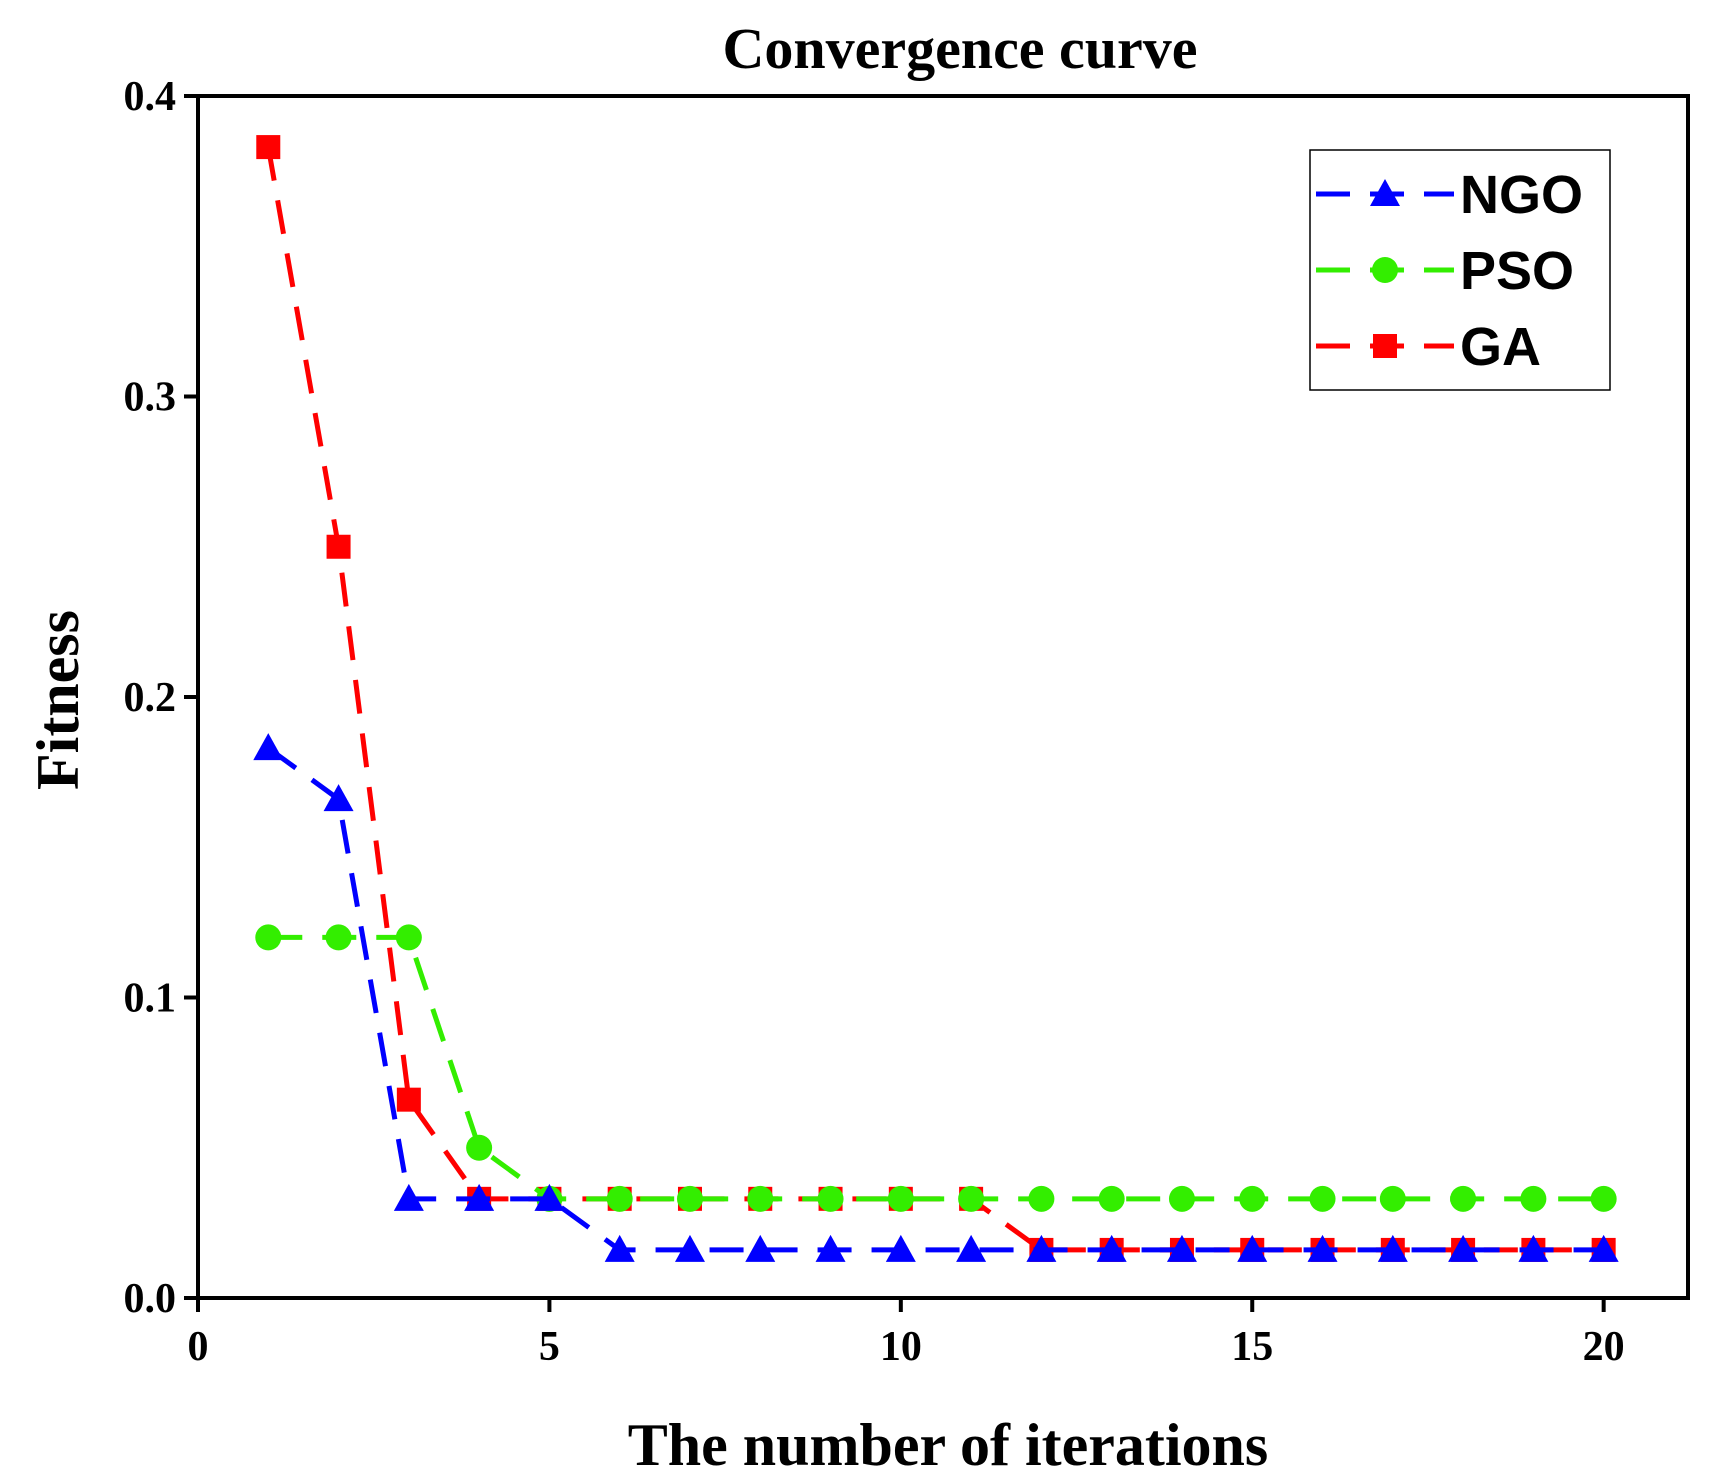  I want to click on legend-item-ngo: NGO, so click(1449, 195).